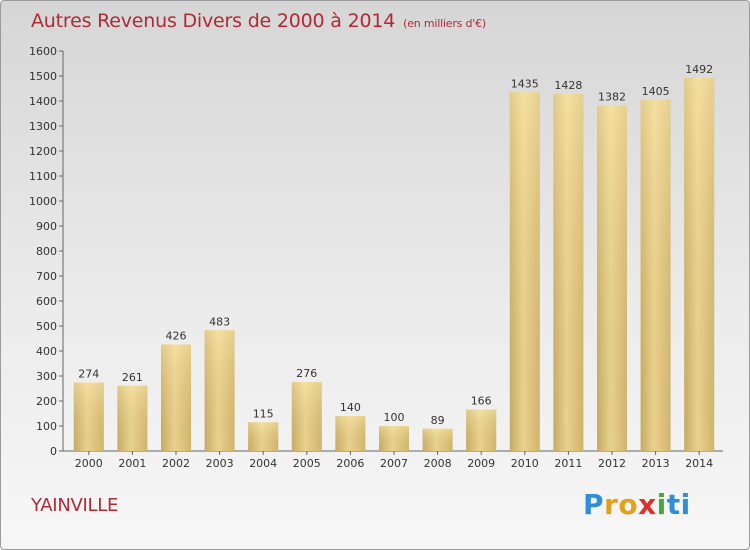 Image resolution: width=750 pixels, height=550 pixels. I want to click on x-tick-label: 2008, so click(438, 463).